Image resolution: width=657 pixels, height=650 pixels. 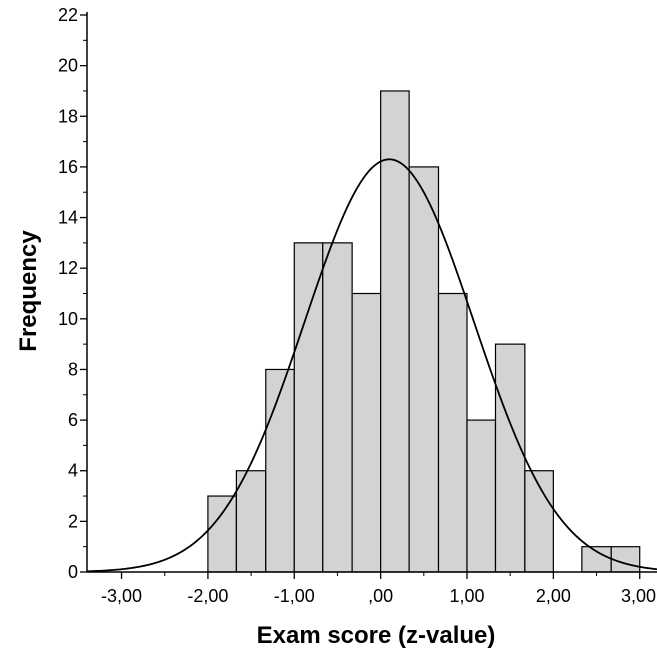 I want to click on y-tick-label: 14, so click(x=68, y=218).